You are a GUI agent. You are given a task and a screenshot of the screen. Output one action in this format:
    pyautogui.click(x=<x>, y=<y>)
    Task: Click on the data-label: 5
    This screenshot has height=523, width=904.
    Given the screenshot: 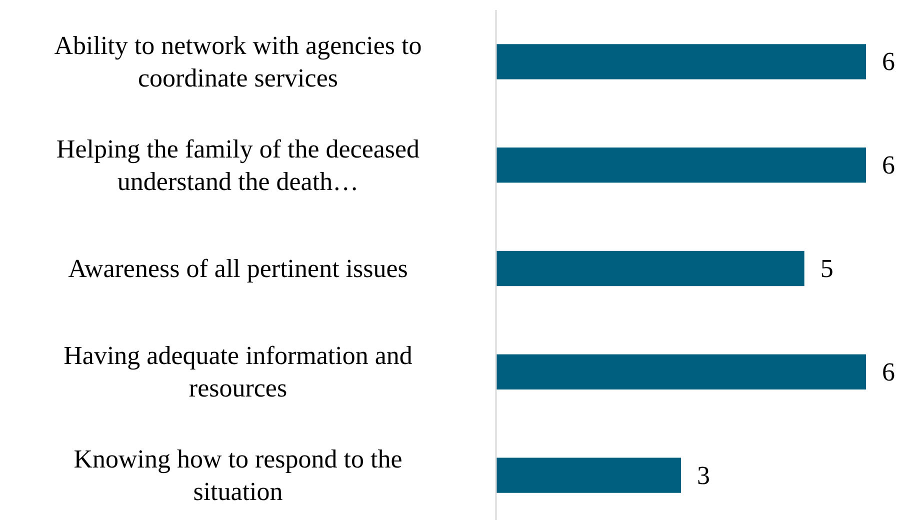 What is the action you would take?
    pyautogui.click(x=827, y=268)
    